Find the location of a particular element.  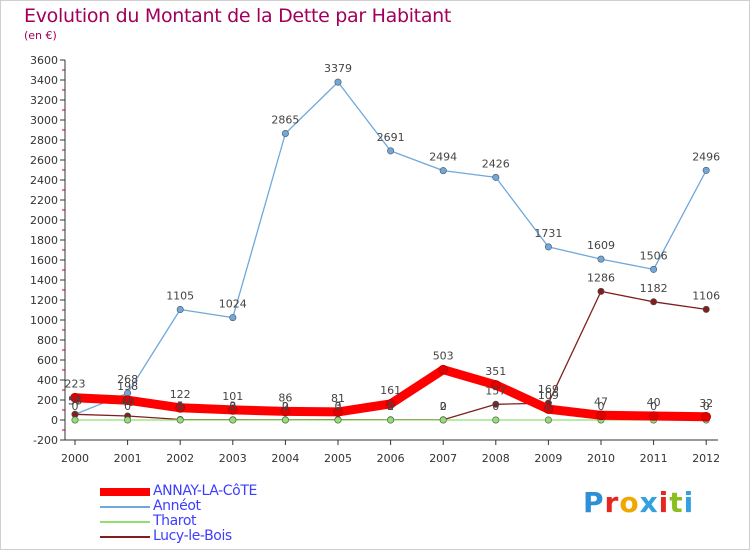

data-label-1: 2494 is located at coordinates (443, 157).